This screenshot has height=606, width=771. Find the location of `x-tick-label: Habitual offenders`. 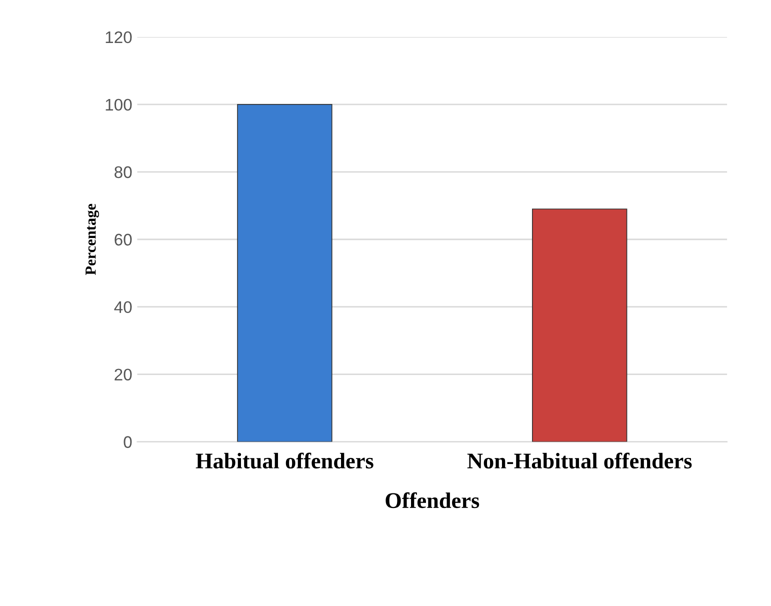

x-tick-label: Habitual offenders is located at coordinates (285, 460).